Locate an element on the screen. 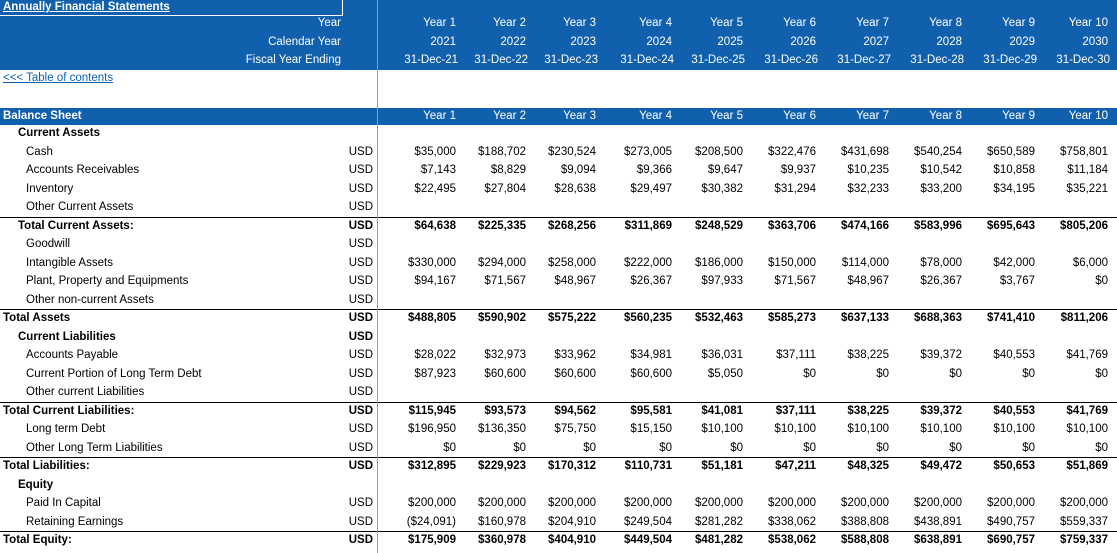 This screenshot has height=553, width=1117. table-cell-value: $29,497 is located at coordinates (651, 189).